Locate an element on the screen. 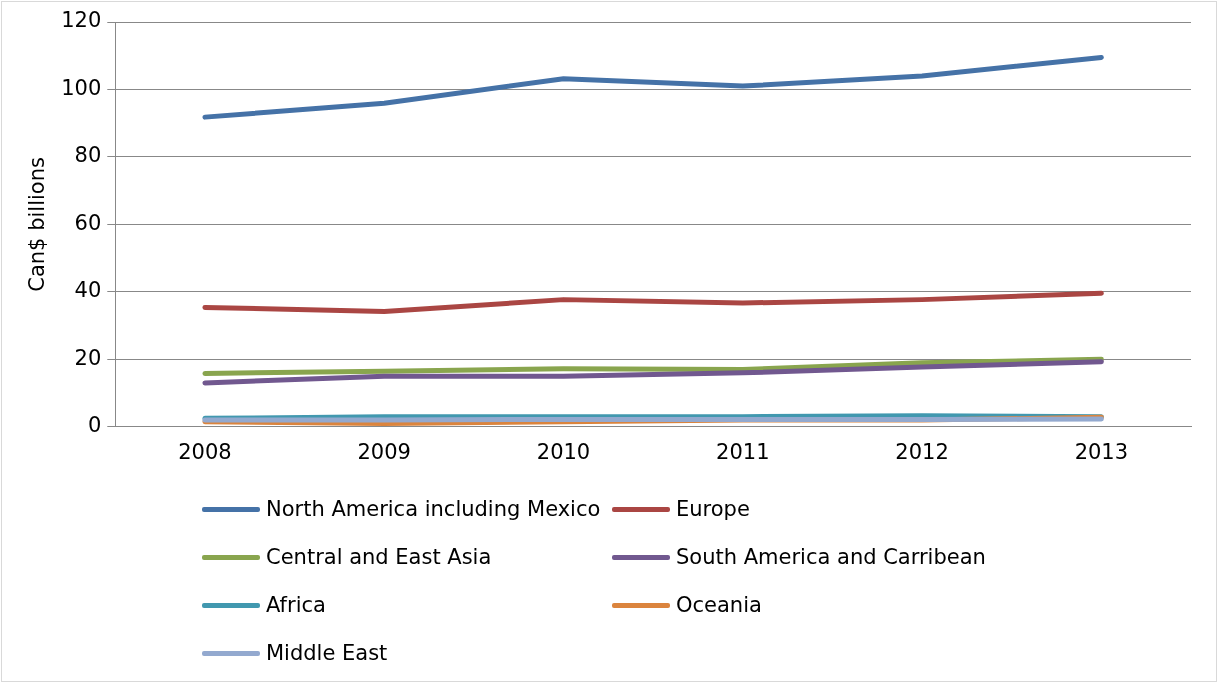  y-tick-label: 60 is located at coordinates (88, 222).